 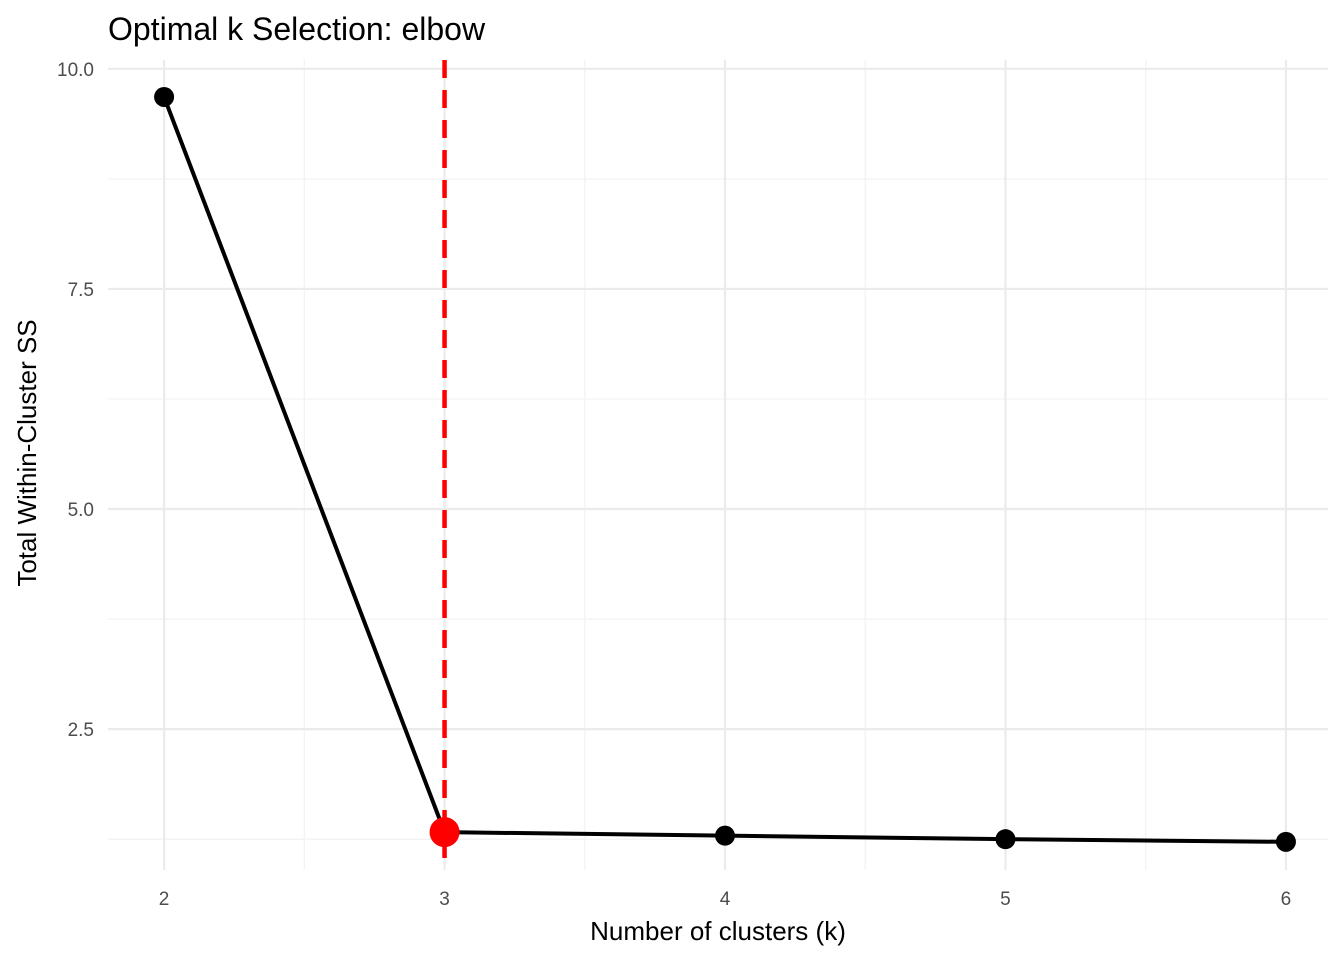 What do you see at coordinates (718, 931) in the screenshot?
I see `x-axis-title: Number of clusters (k)` at bounding box center [718, 931].